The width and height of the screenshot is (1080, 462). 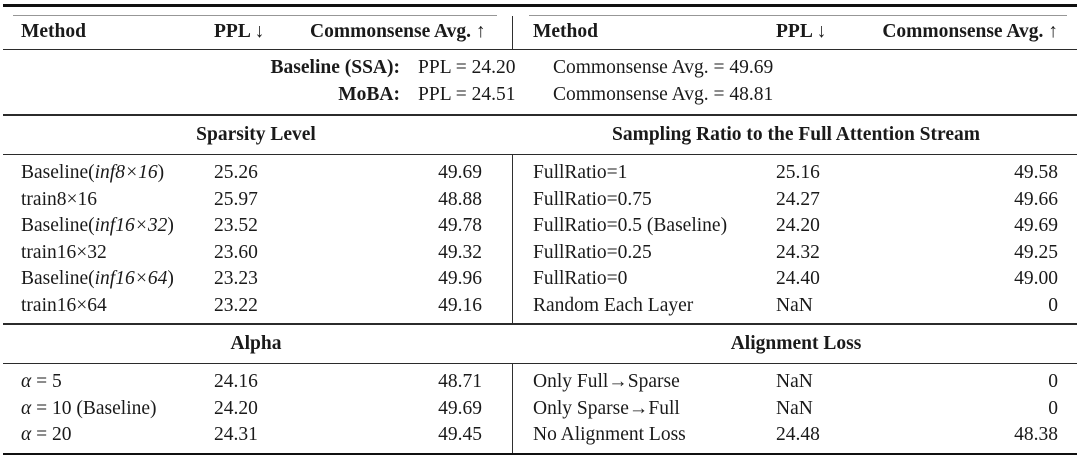 I want to click on method-cell: train8×16, so click(x=59, y=199).